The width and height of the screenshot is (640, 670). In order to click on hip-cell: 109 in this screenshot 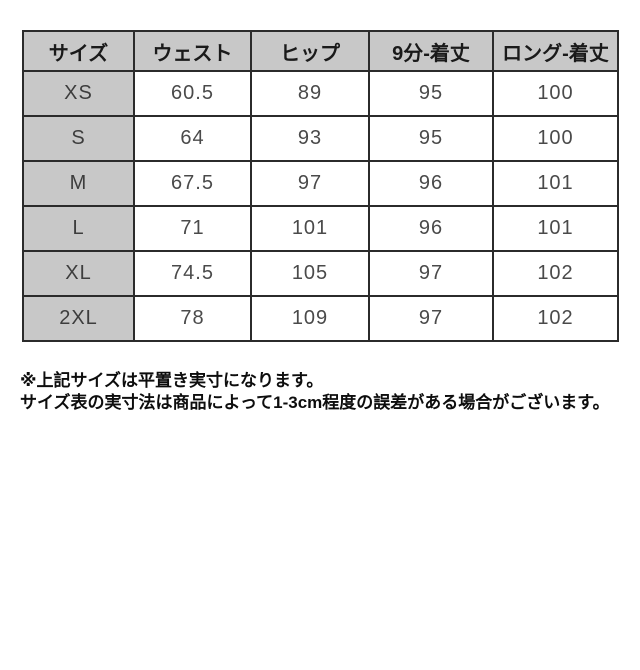, I will do `click(310, 318)`.